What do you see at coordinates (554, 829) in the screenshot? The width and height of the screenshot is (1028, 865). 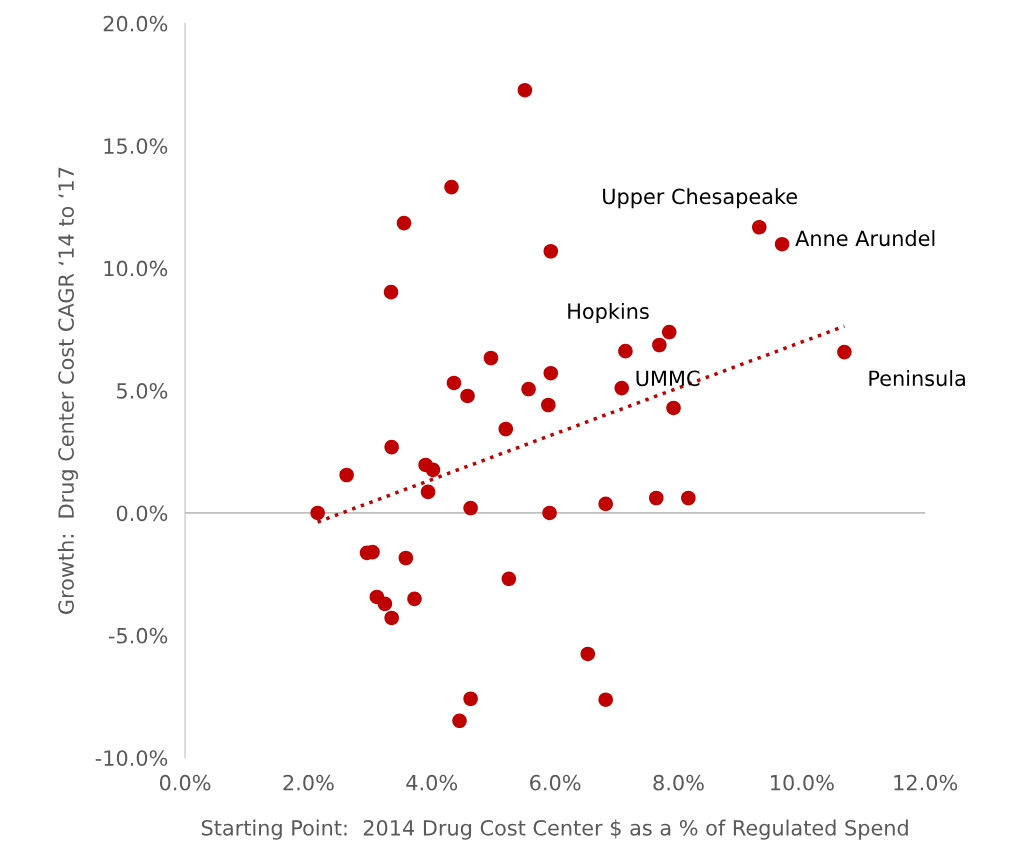 I see `x-axis-title: Starting Point: 2014 Drug Cost Center $ as a % of Regulated Spend` at bounding box center [554, 829].